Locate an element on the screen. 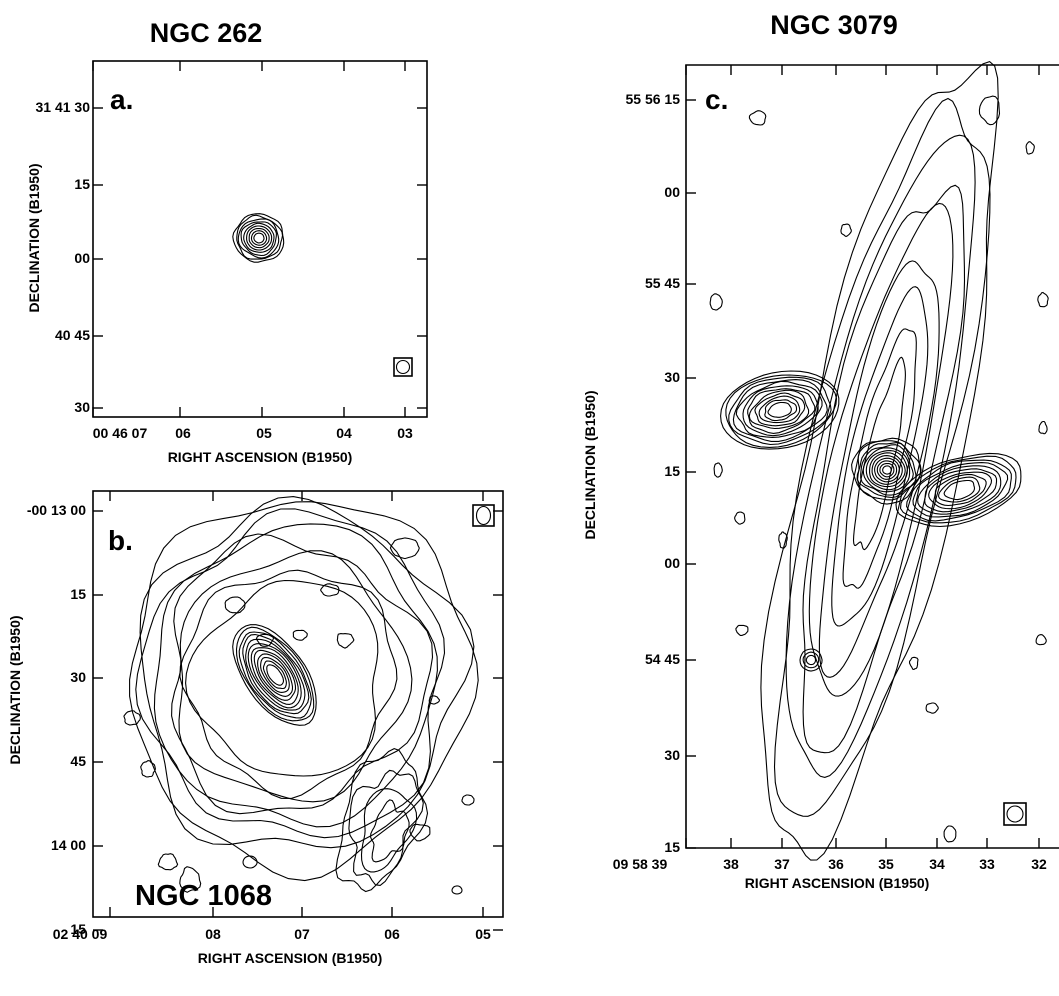 The height and width of the screenshot is (996, 1059). a-ytick-label-0: 31 41 30 is located at coordinates (63, 107).